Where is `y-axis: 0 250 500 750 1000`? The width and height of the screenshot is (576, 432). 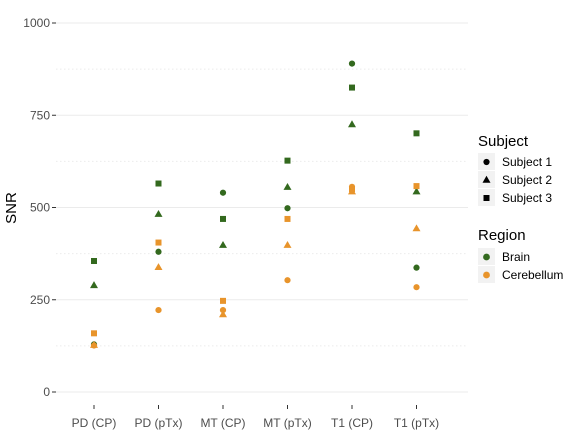
y-axis: 0 250 500 750 1000 is located at coordinates (39, 207).